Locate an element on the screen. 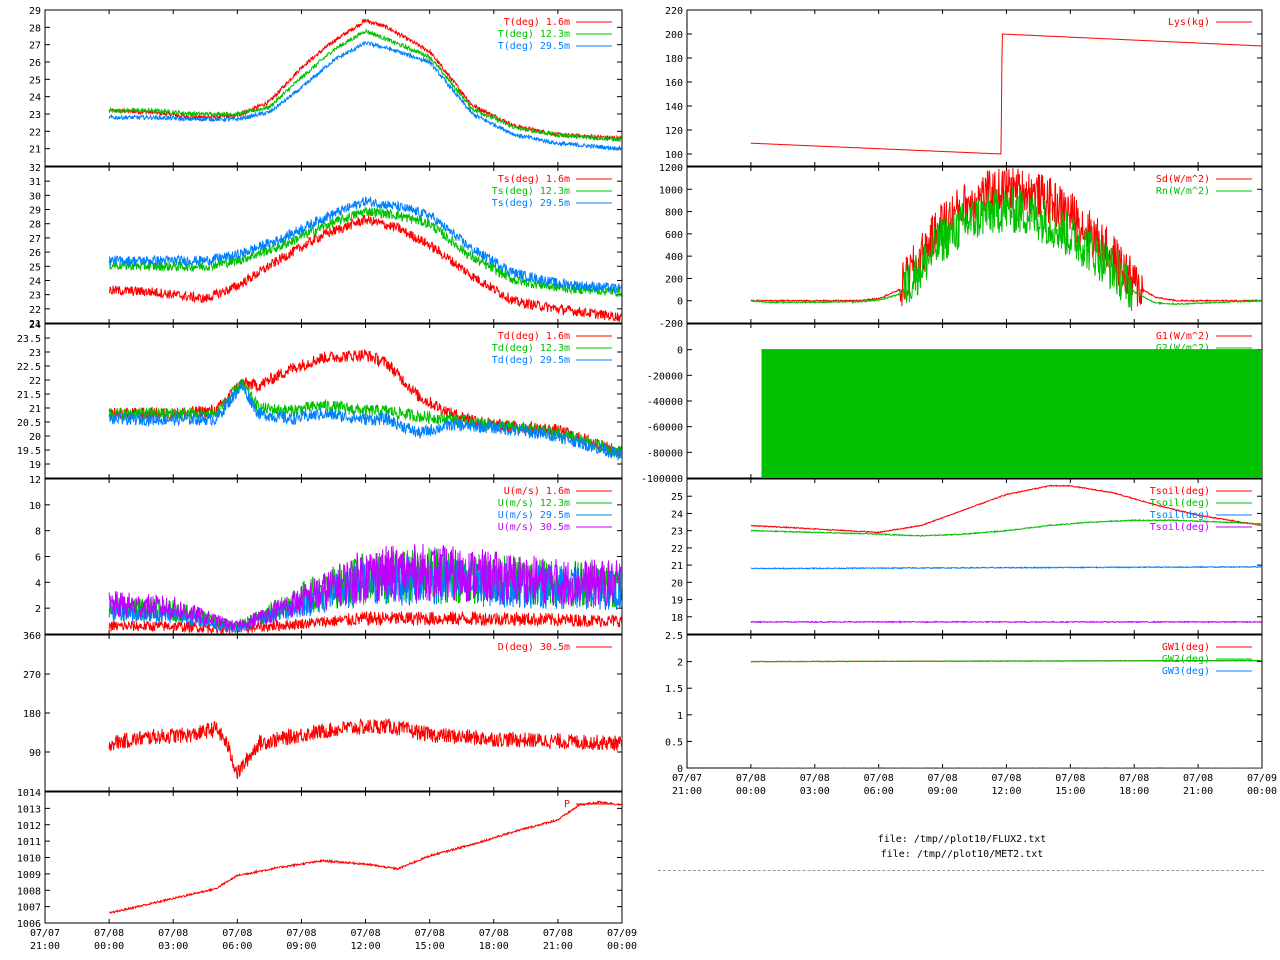  x-time-label-left: 15:00 is located at coordinates (430, 946).